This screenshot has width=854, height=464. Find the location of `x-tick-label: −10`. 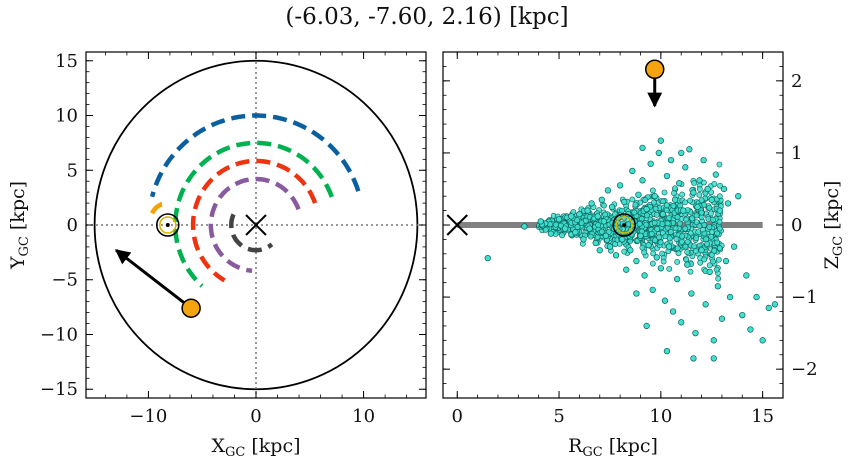

x-tick-label: −10 is located at coordinates (148, 416).